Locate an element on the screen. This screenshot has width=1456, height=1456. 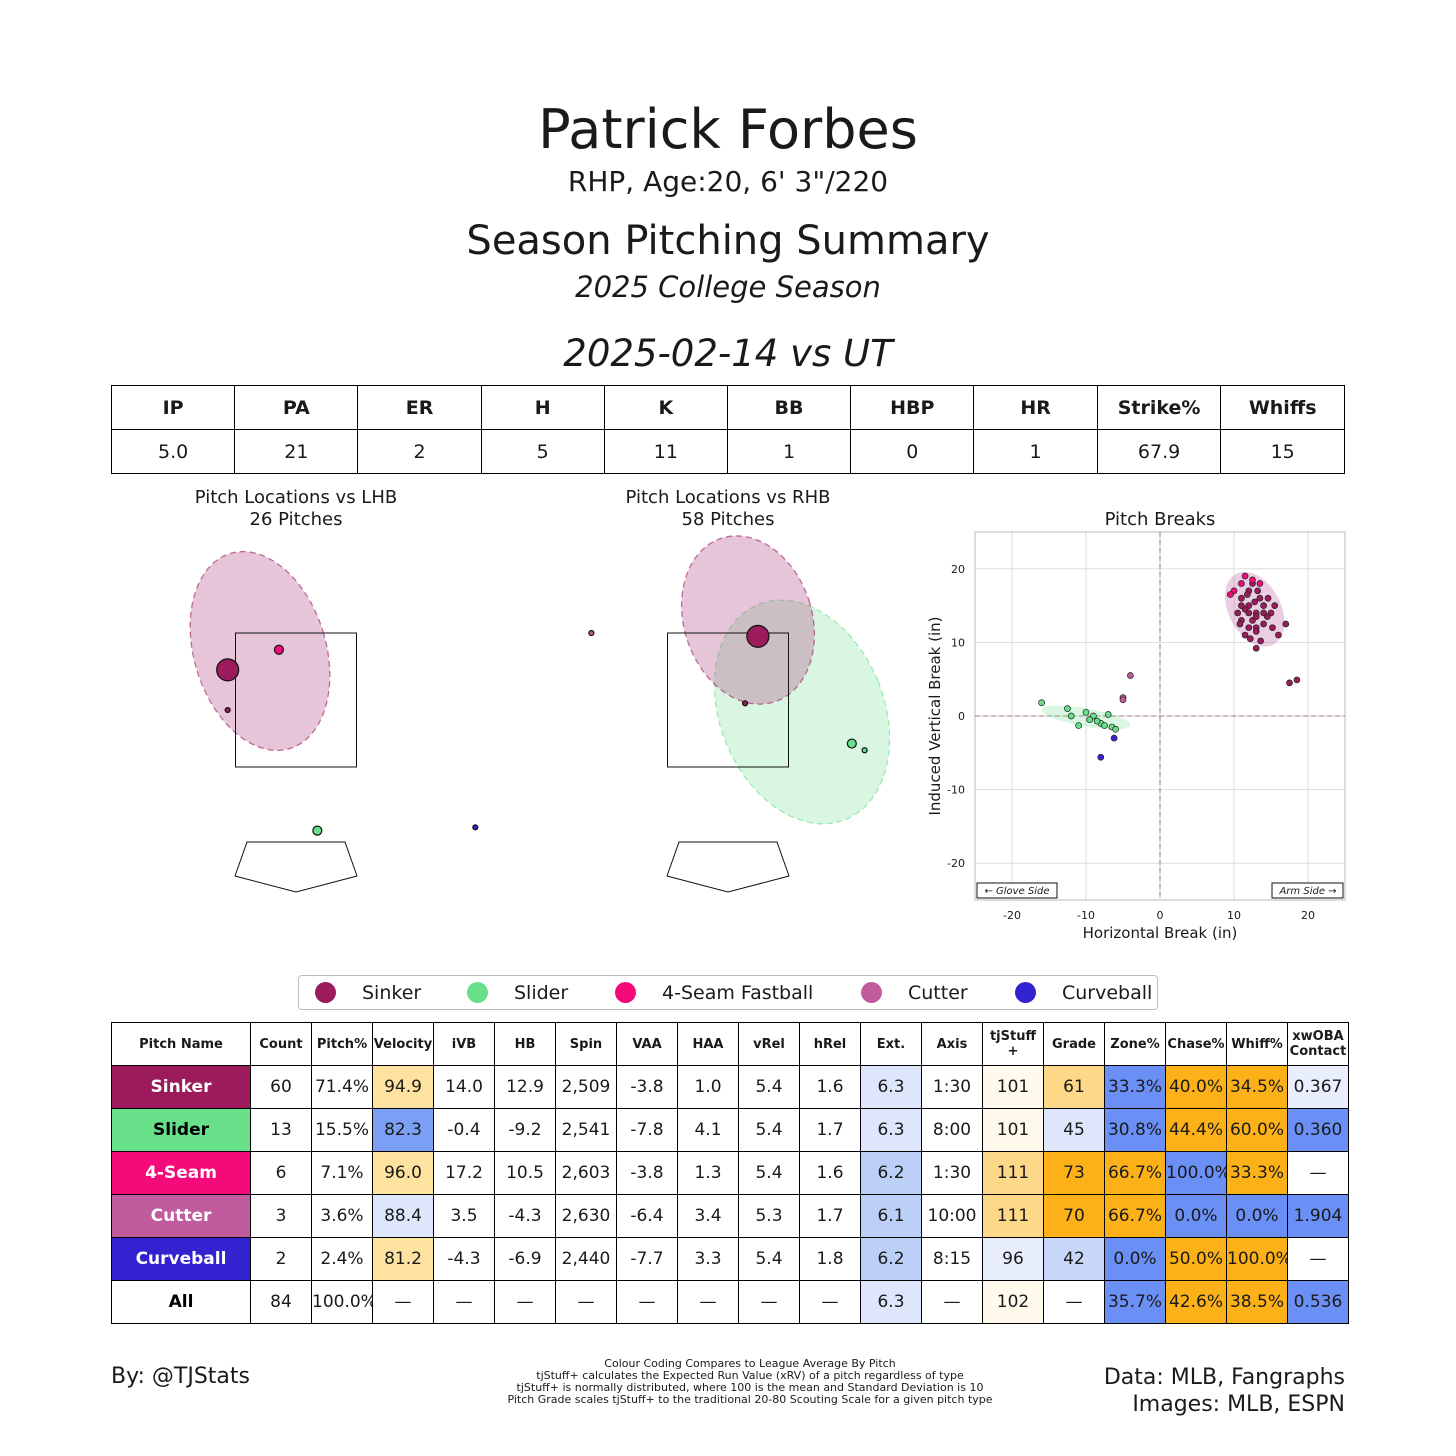
pitch-table-cell: 84 is located at coordinates (281, 1302).